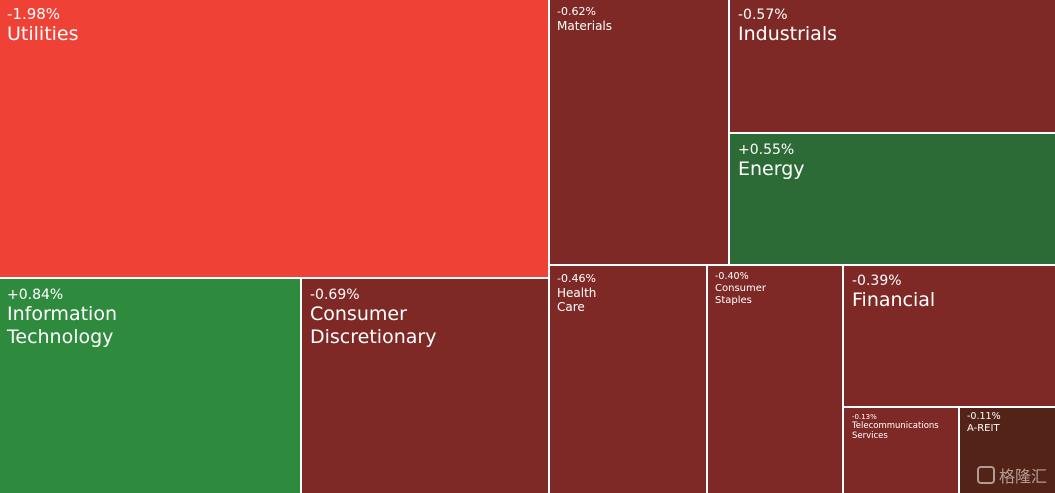  I want to click on sector-change: -0.46%, so click(576, 278).